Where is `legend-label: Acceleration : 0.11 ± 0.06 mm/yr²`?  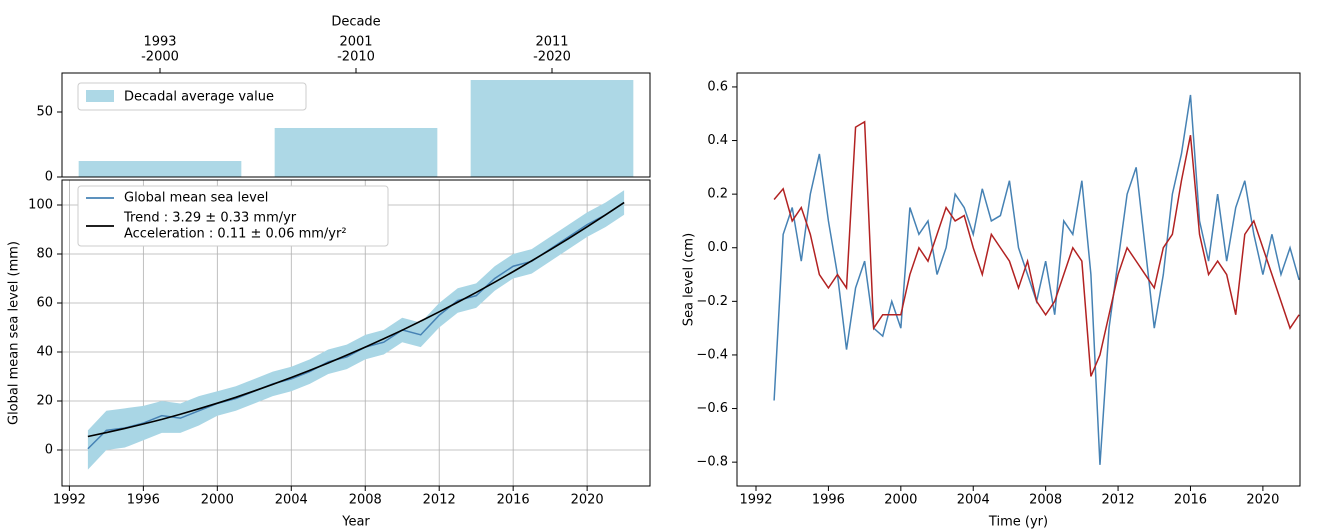
legend-label: Acceleration : 0.11 ± 0.06 mm/yr² is located at coordinates (235, 234).